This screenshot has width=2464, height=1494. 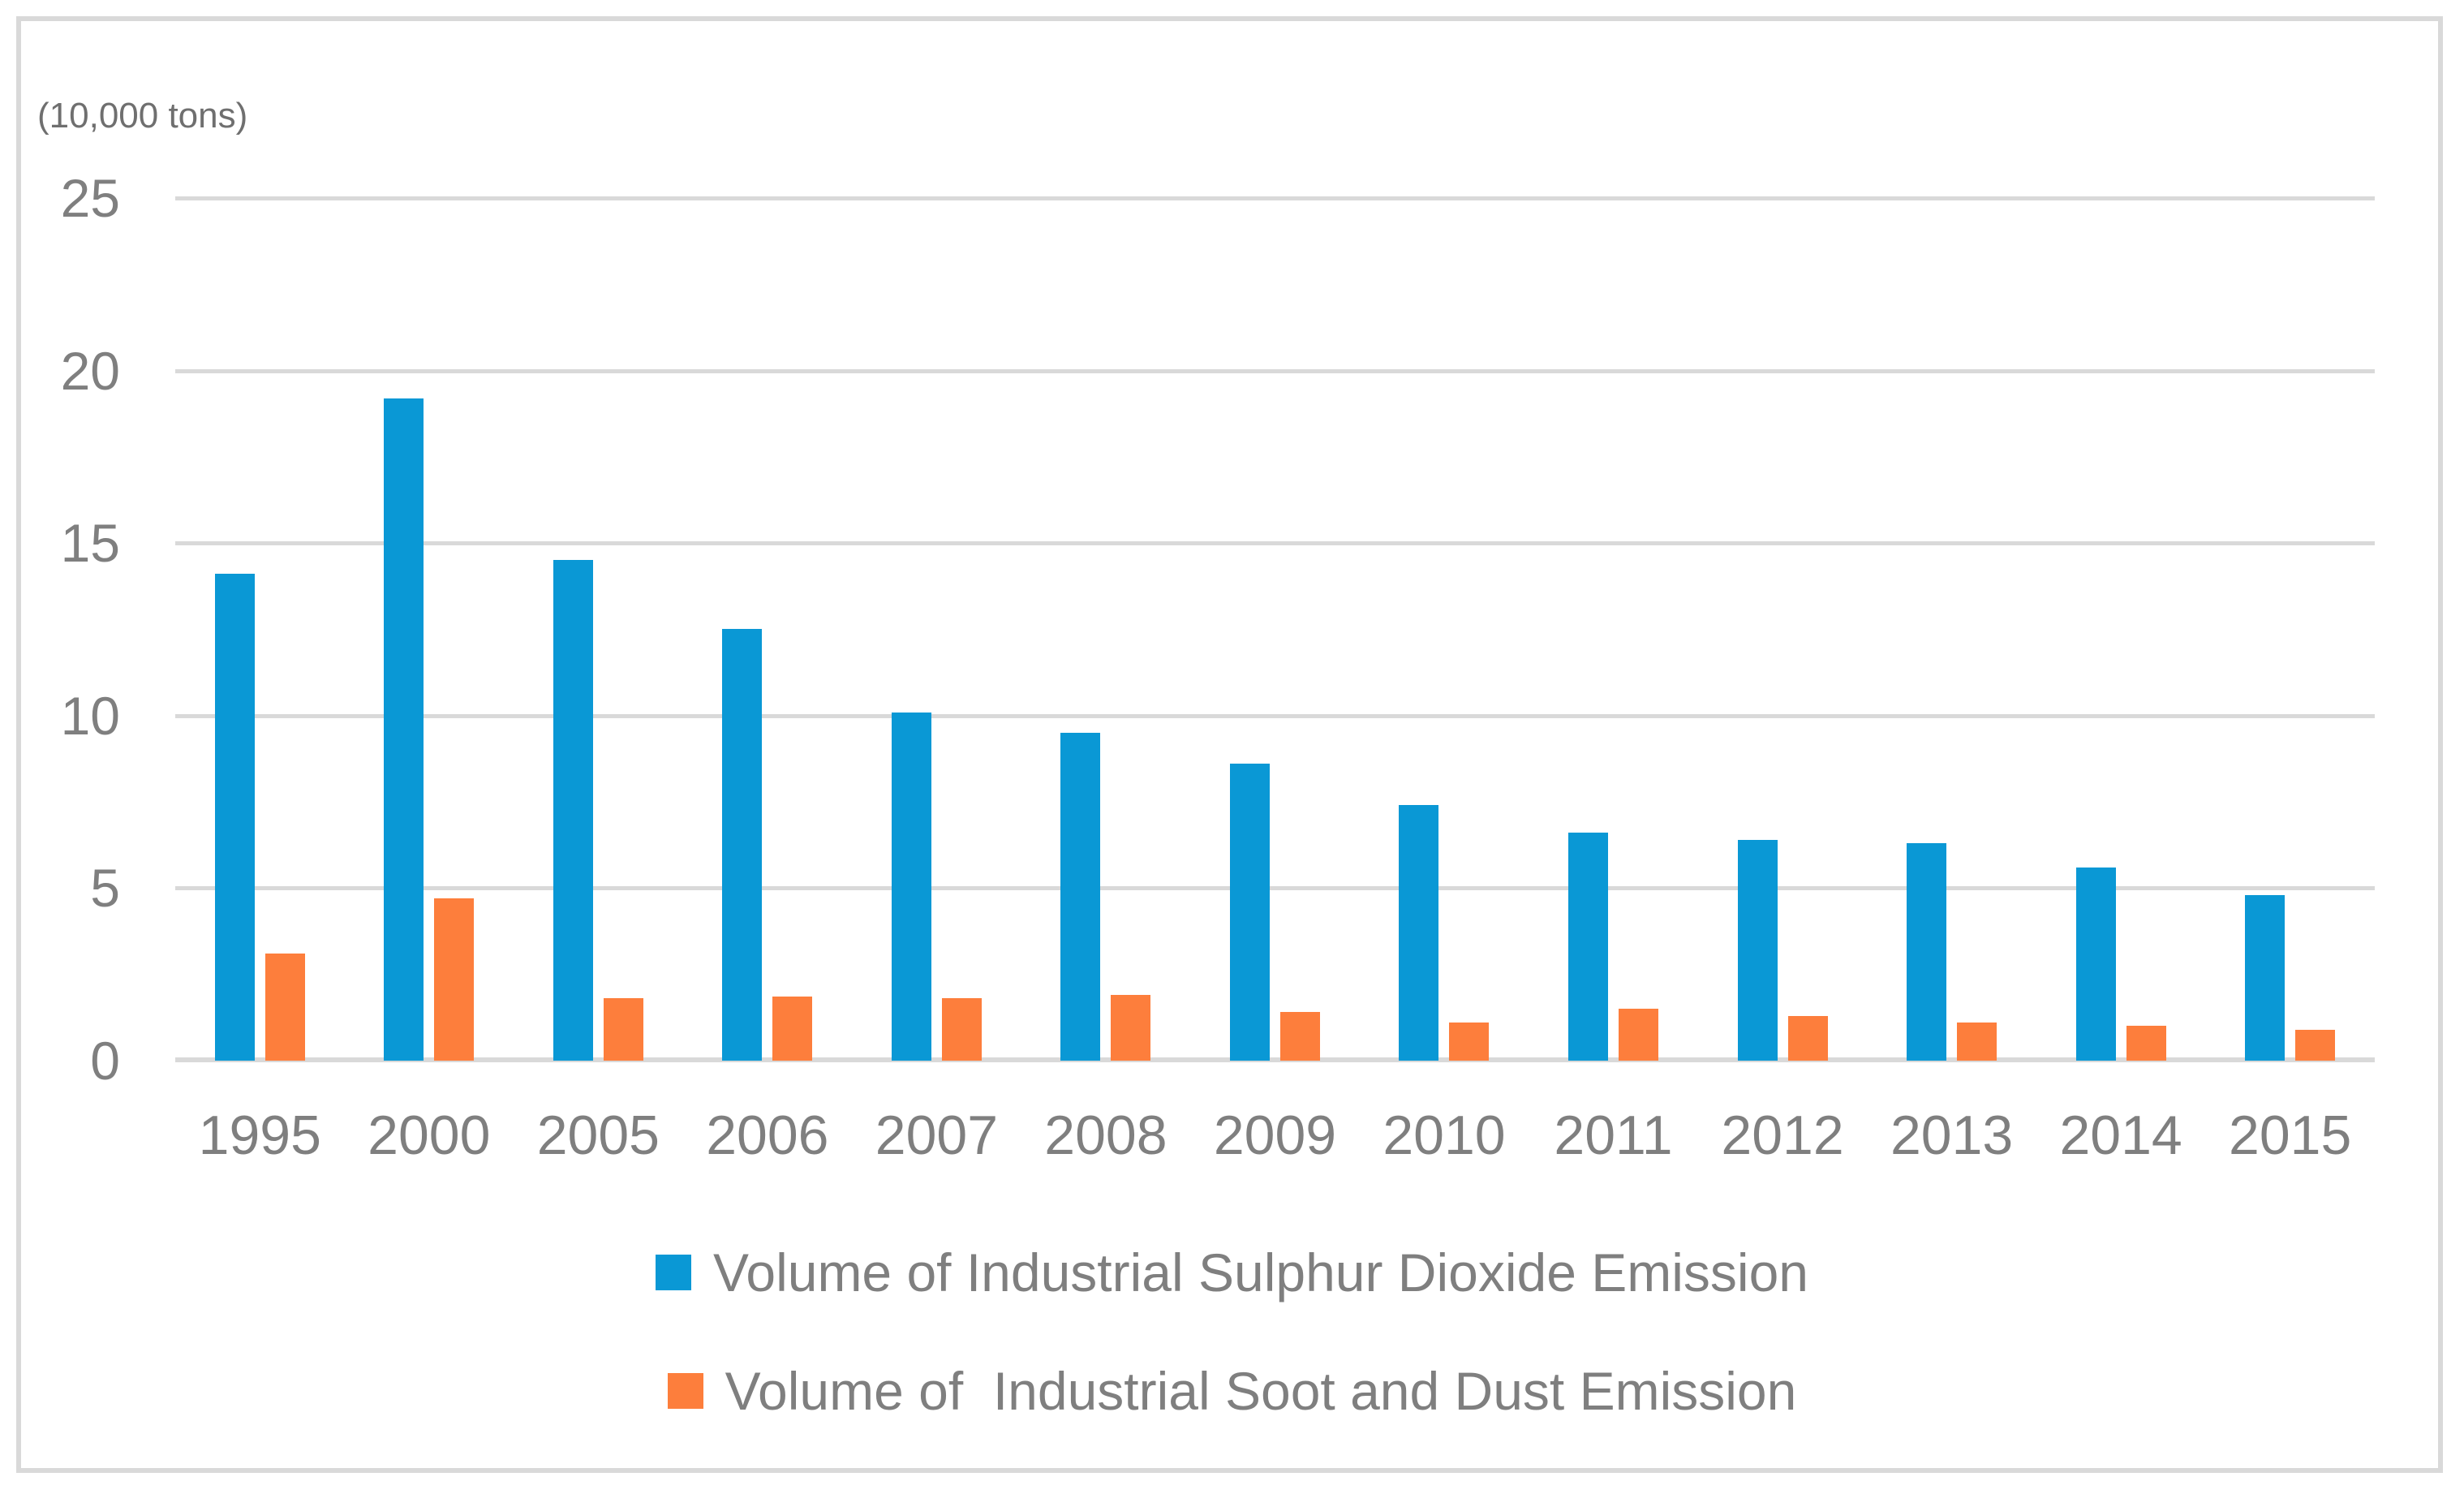 I want to click on bar-sulphur-dioxide-2008, so click(x=1080, y=897).